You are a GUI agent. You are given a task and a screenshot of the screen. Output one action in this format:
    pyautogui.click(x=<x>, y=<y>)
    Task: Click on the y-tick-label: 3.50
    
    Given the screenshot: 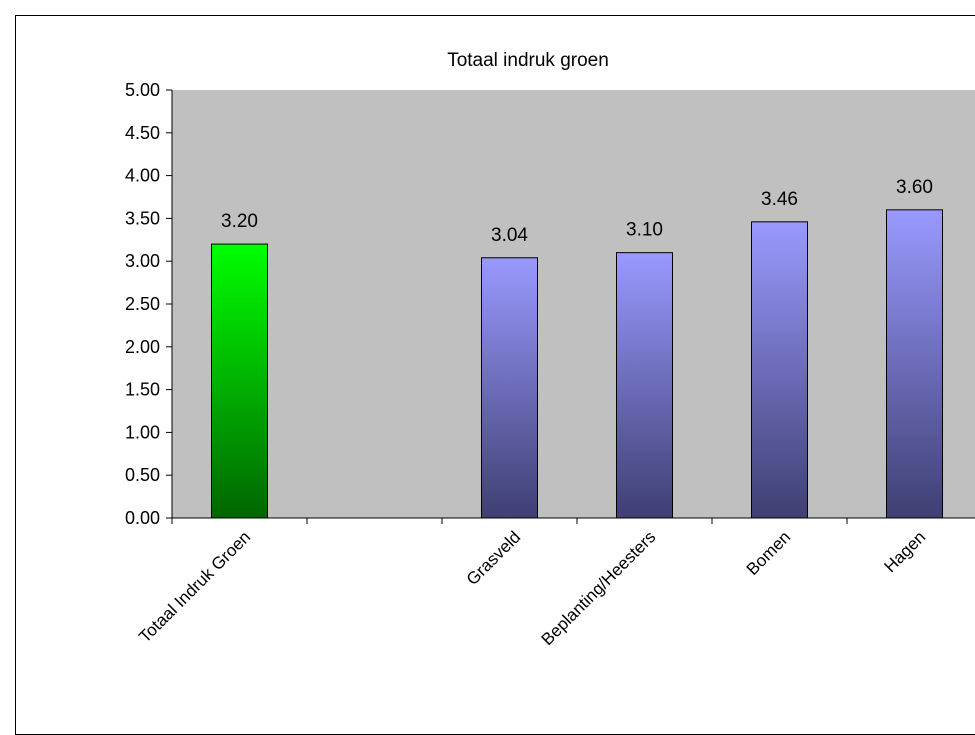 What is the action you would take?
    pyautogui.click(x=142, y=218)
    